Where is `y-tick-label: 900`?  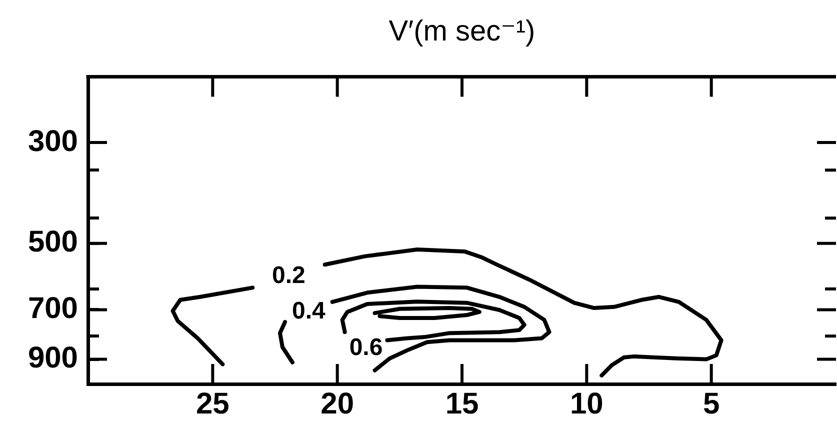
y-tick-label: 900 is located at coordinates (53, 358).